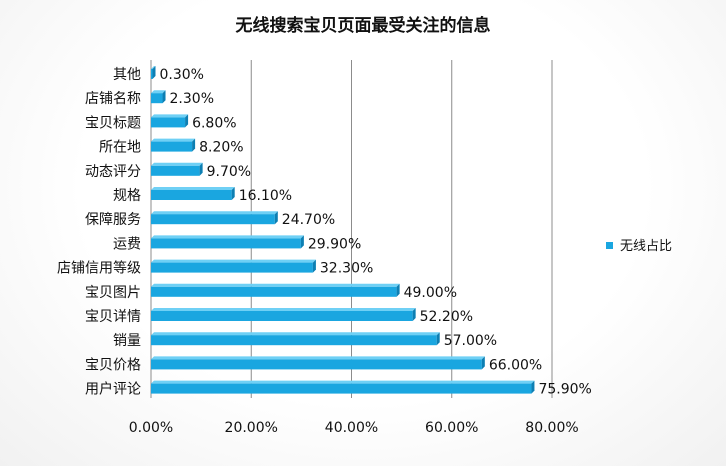 This screenshot has height=466, width=726. Describe the element at coordinates (113, 317) in the screenshot. I see `category-label: 宝贝详情` at that location.